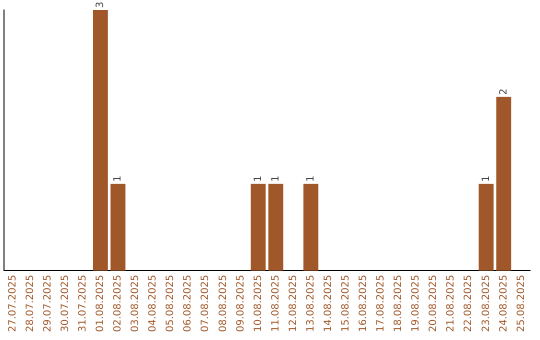 The width and height of the screenshot is (540, 340). What do you see at coordinates (504, 303) in the screenshot?
I see `x-tick-label: 24.08.2025` at bounding box center [504, 303].